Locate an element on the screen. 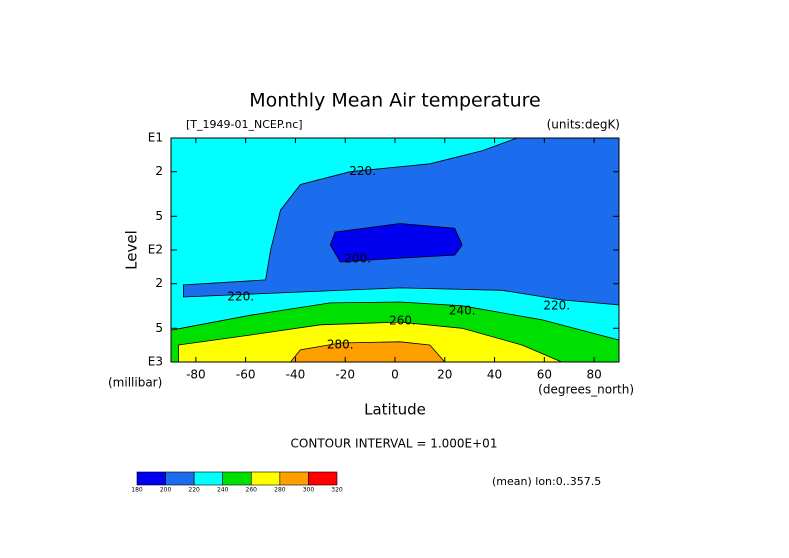 The image size is (789, 558). x-tick-label: 40 is located at coordinates (494, 375).